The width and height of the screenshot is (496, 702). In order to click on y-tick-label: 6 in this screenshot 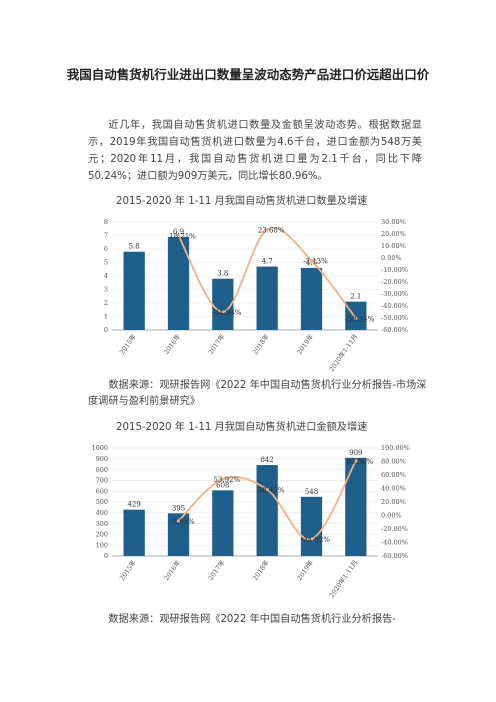, I will do `click(106, 249)`.